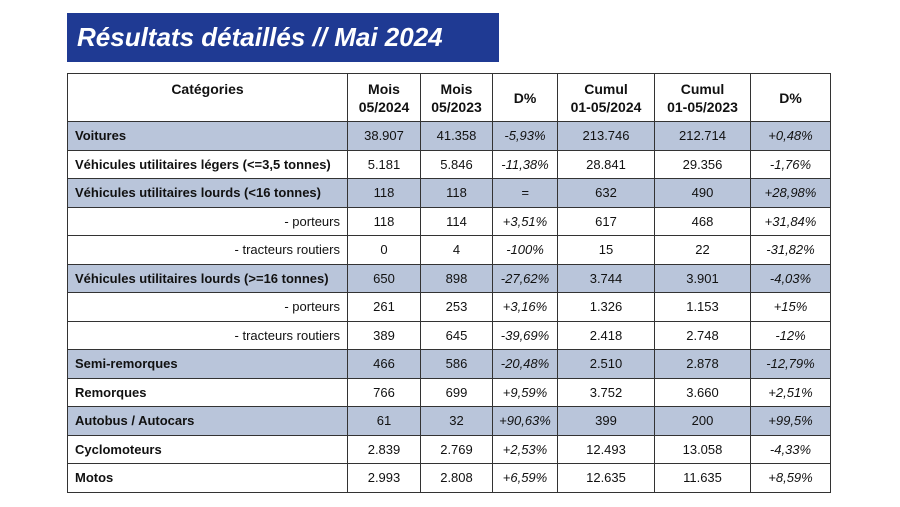 The width and height of the screenshot is (900, 507). I want to click on table-row: - tracteurs routiers 0 4 -100% 15 22 -31,82%, so click(449, 250).